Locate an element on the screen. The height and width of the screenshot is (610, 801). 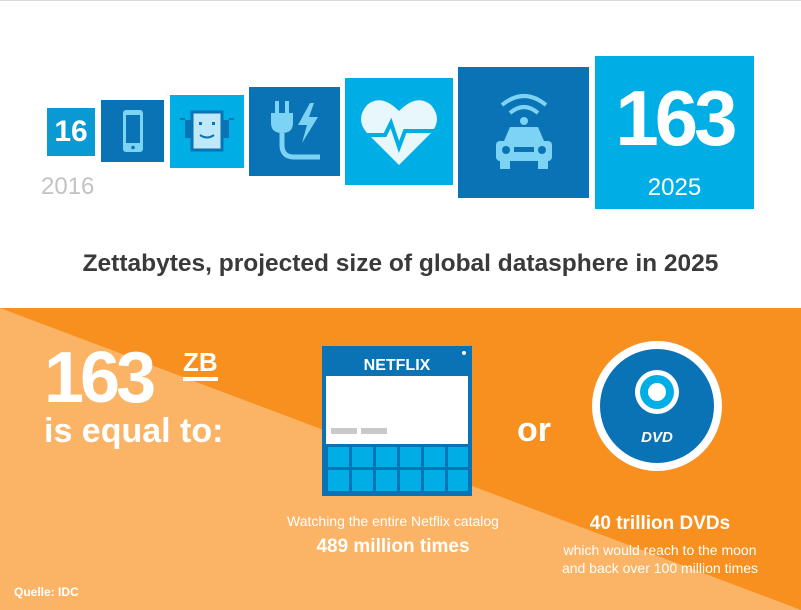
power-plug-icon is located at coordinates (295, 129).